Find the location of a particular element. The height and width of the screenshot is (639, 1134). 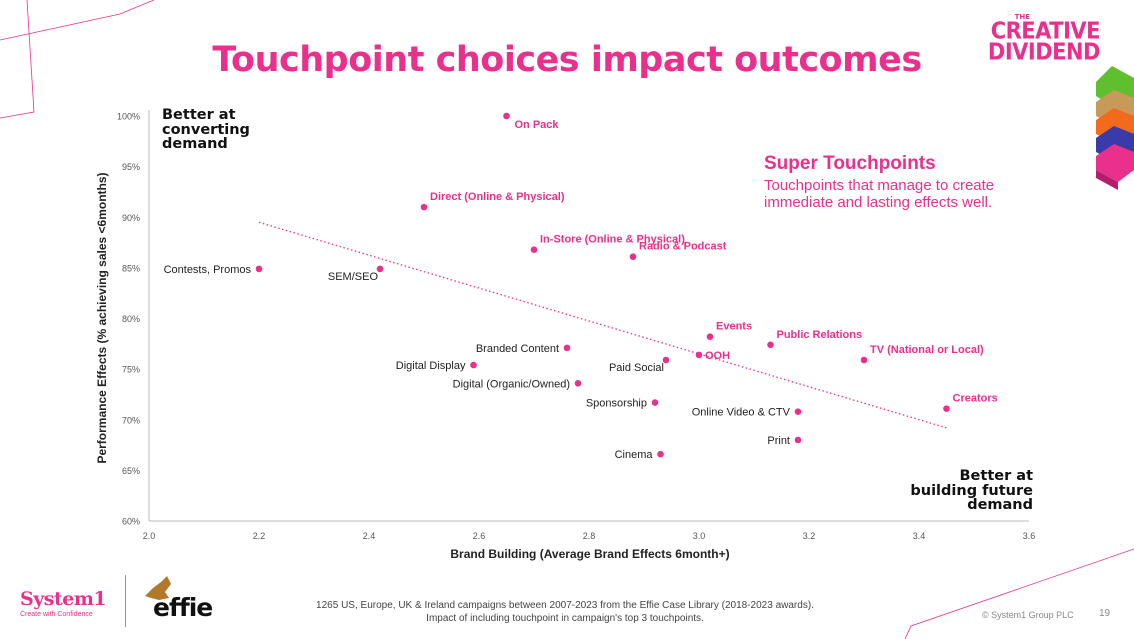

x-tick-label: 2.0 is located at coordinates (149, 536).